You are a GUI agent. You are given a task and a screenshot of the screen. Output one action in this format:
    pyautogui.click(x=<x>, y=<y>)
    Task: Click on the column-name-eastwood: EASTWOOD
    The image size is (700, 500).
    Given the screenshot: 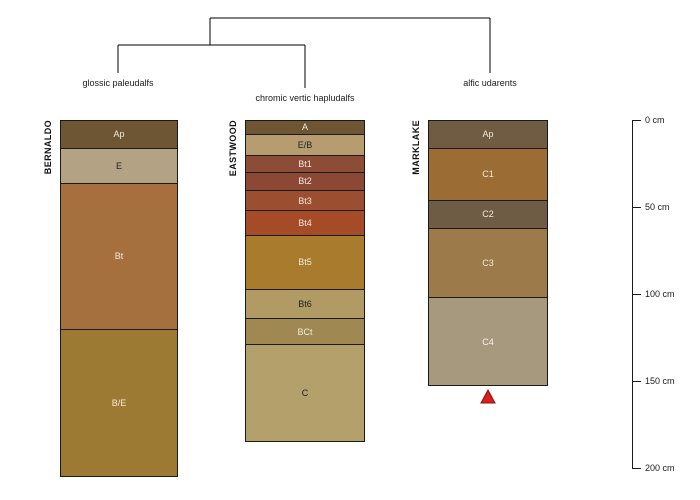 What is the action you would take?
    pyautogui.click(x=233, y=148)
    